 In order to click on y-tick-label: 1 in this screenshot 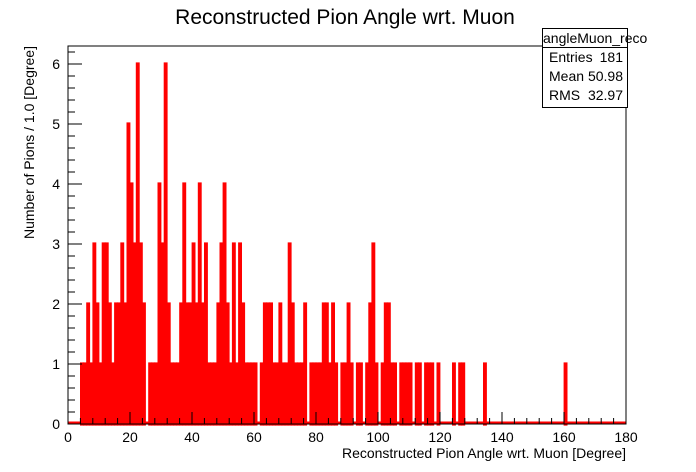, I will do `click(56, 364)`.